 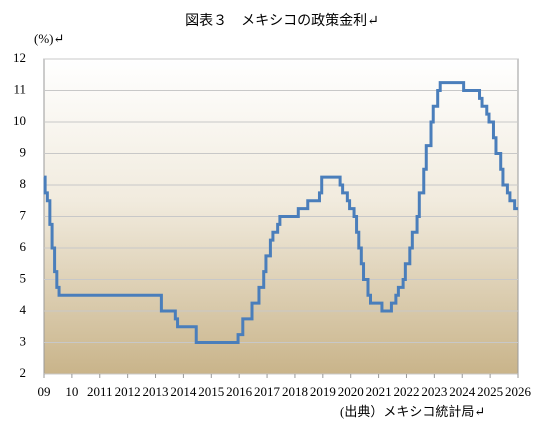 What do you see at coordinates (23, 340) in the screenshot?
I see `y-tick-label: 3` at bounding box center [23, 340].